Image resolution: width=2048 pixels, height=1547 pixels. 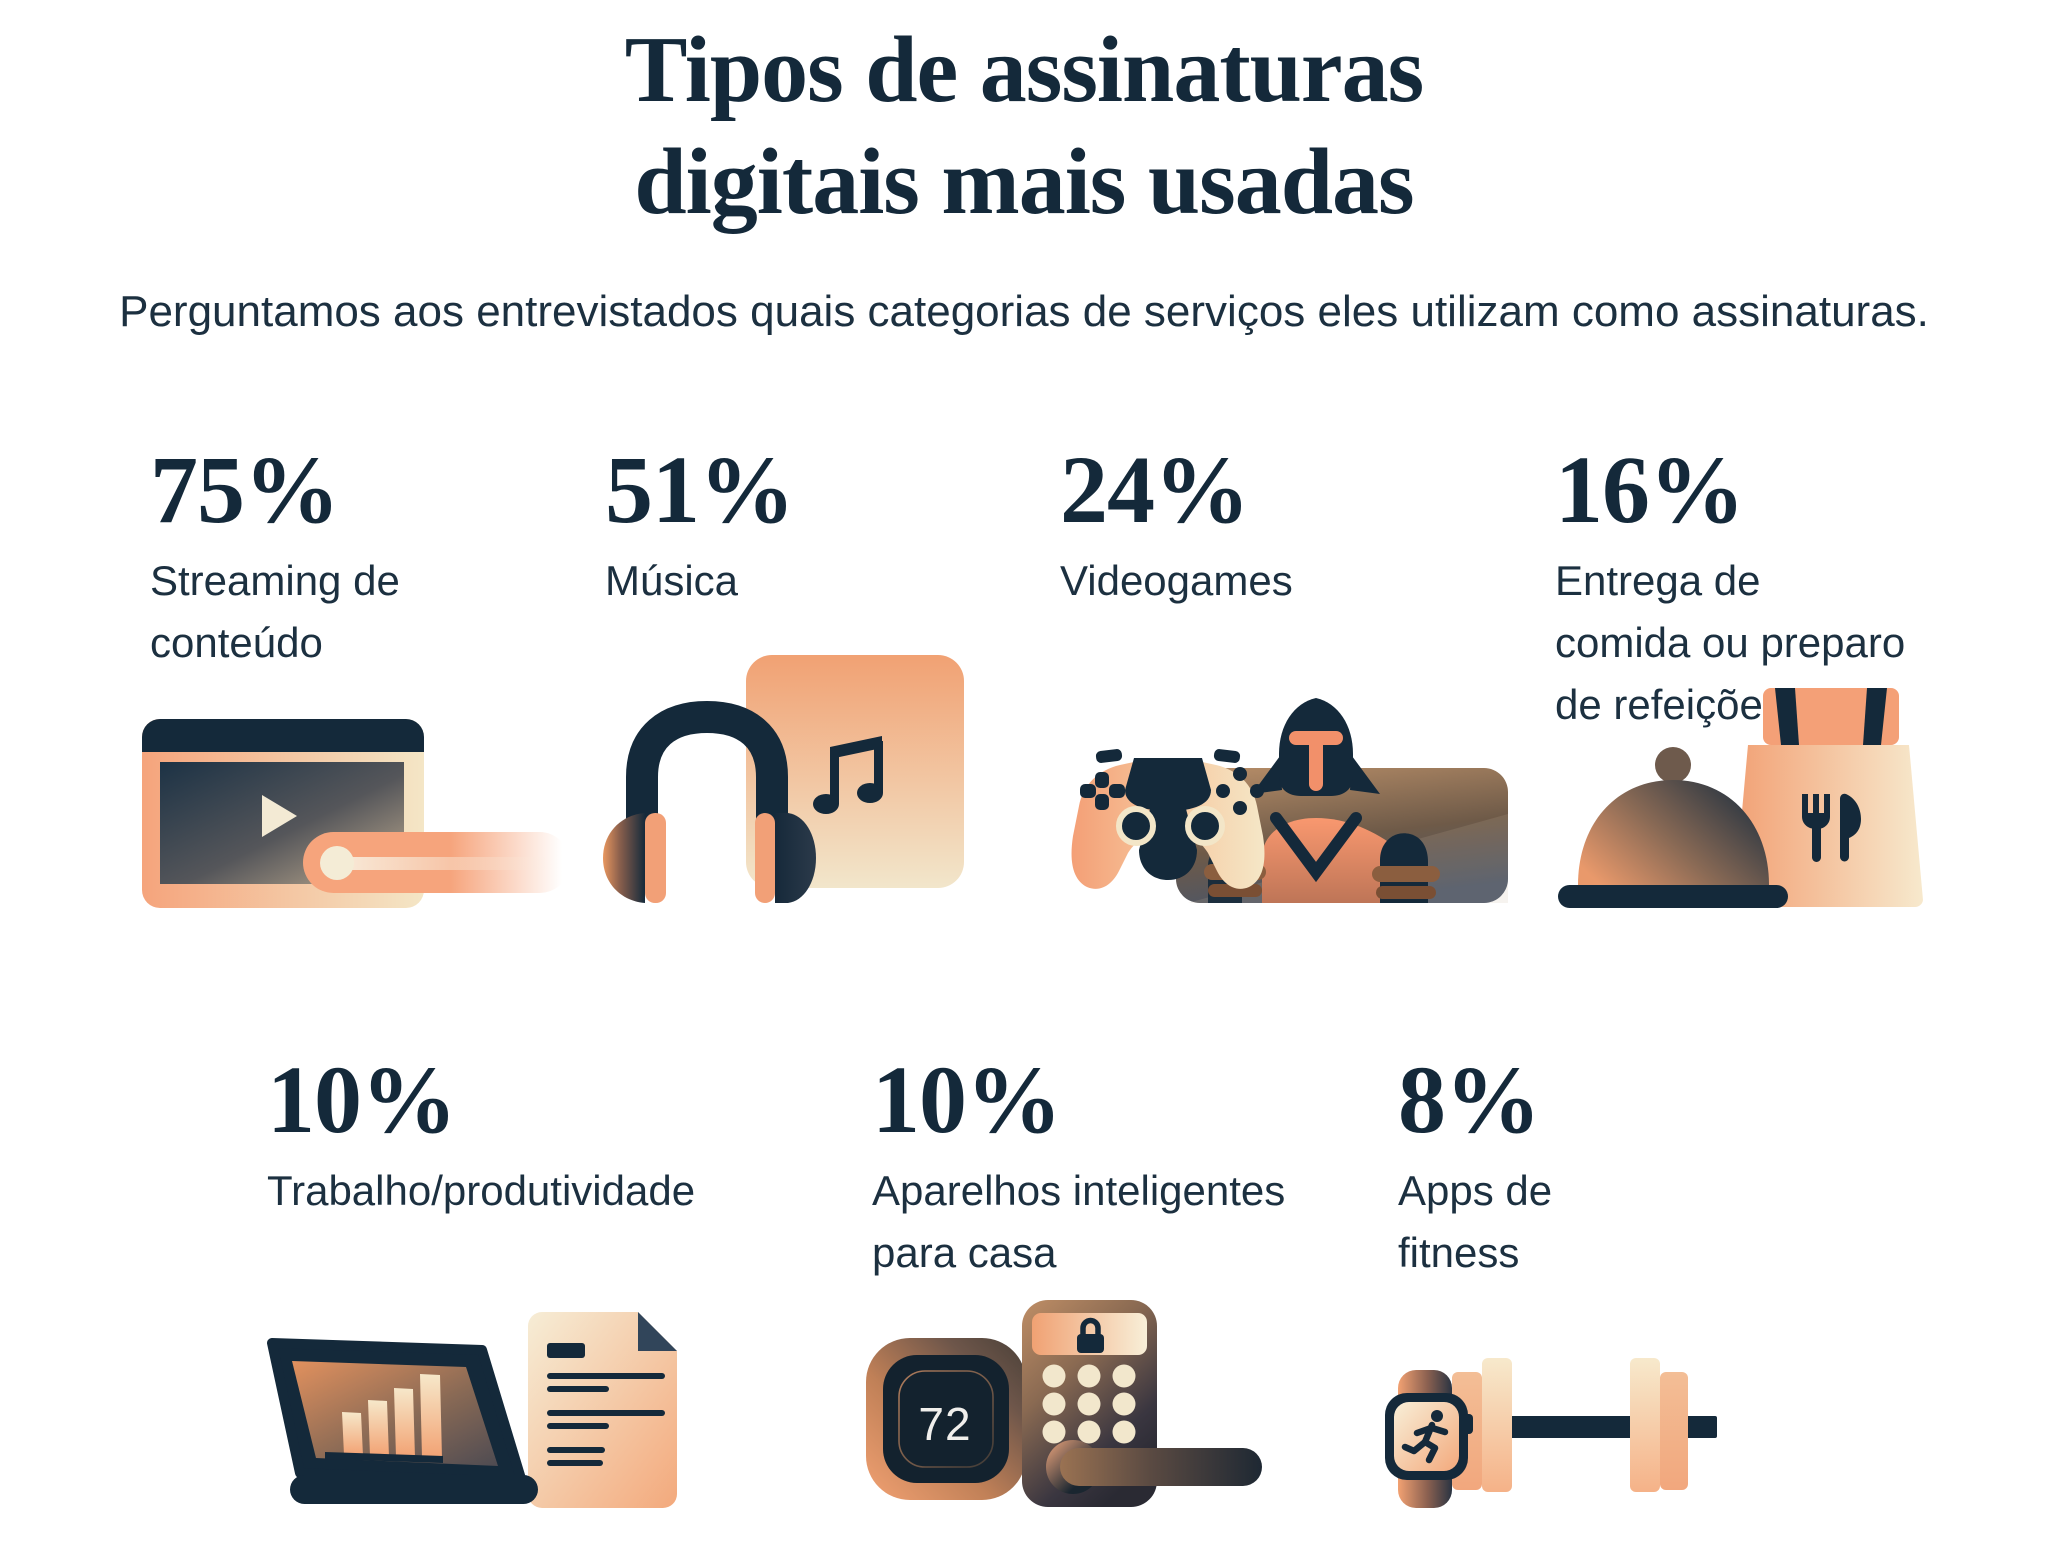 I want to click on cloche-icon, so click(x=1673, y=827).